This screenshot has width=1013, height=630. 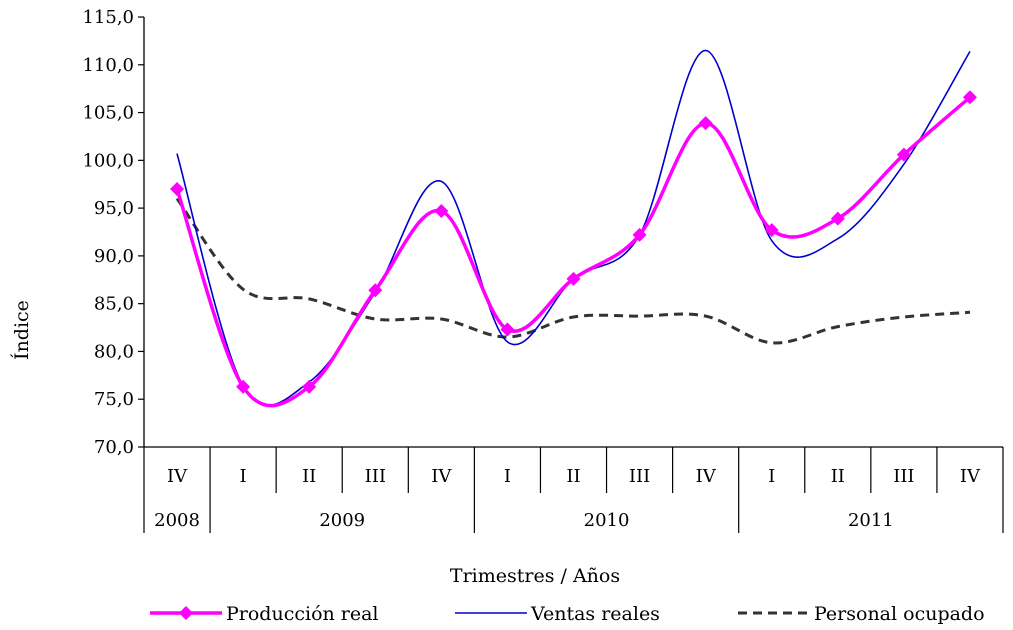 What do you see at coordinates (595, 614) in the screenshot?
I see `legend-label: Ventas reales` at bounding box center [595, 614].